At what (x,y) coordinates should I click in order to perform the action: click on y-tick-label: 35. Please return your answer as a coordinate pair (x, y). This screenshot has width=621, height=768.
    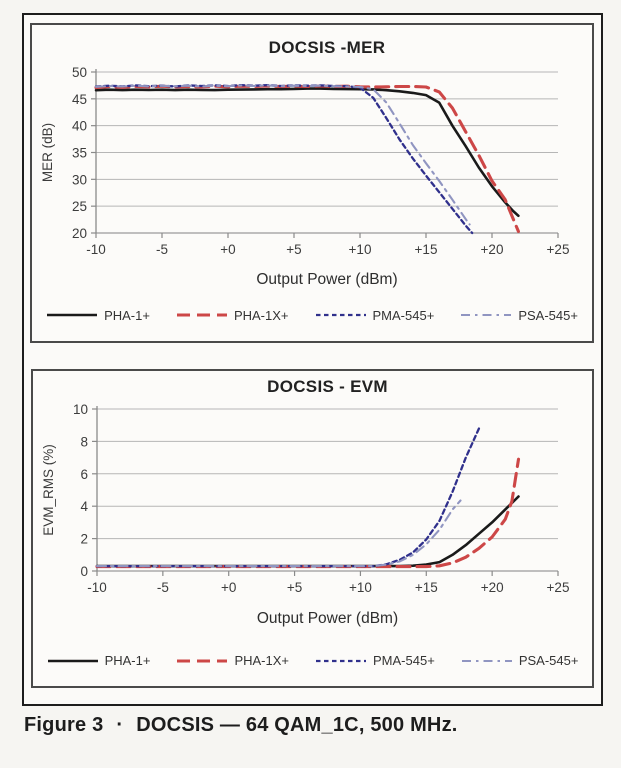
    Looking at the image, I should click on (79, 153).